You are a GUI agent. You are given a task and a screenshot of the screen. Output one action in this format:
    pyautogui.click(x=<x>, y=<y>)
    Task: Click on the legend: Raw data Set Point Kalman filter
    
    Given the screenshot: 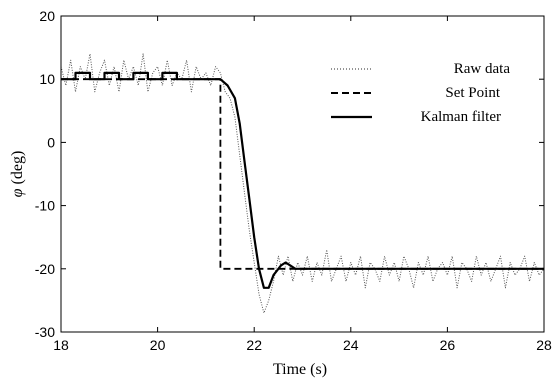 What is the action you would take?
    pyautogui.click(x=420, y=93)
    